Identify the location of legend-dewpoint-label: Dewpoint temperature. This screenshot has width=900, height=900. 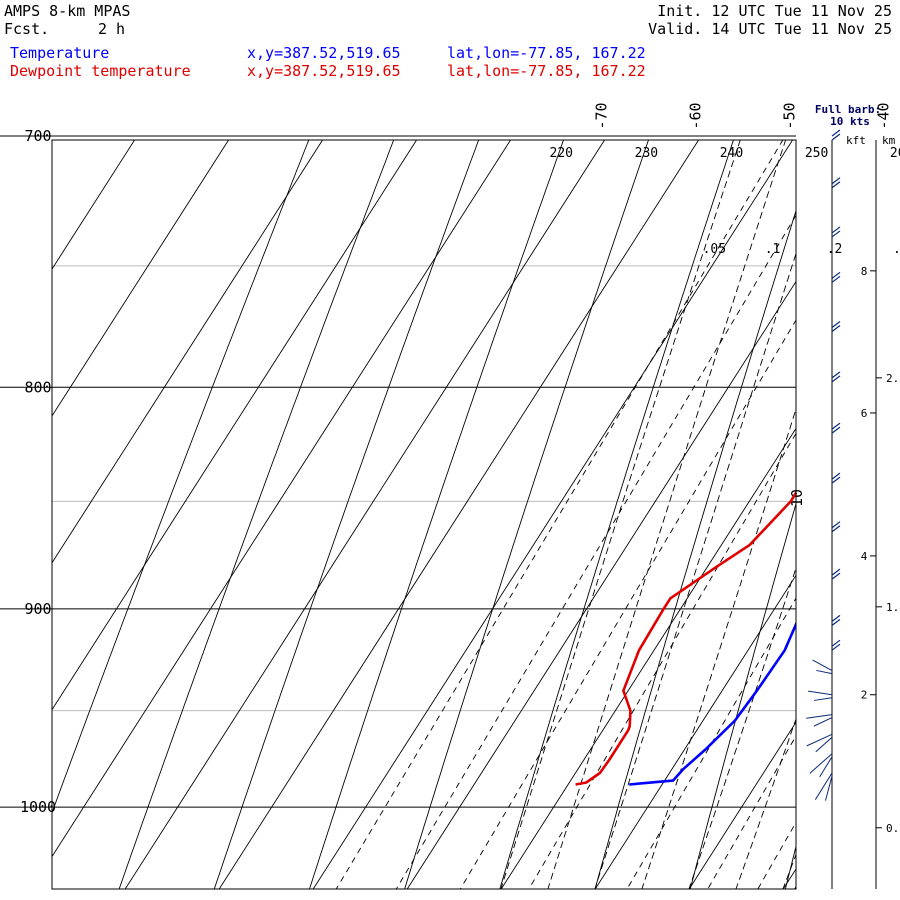
(100, 71).